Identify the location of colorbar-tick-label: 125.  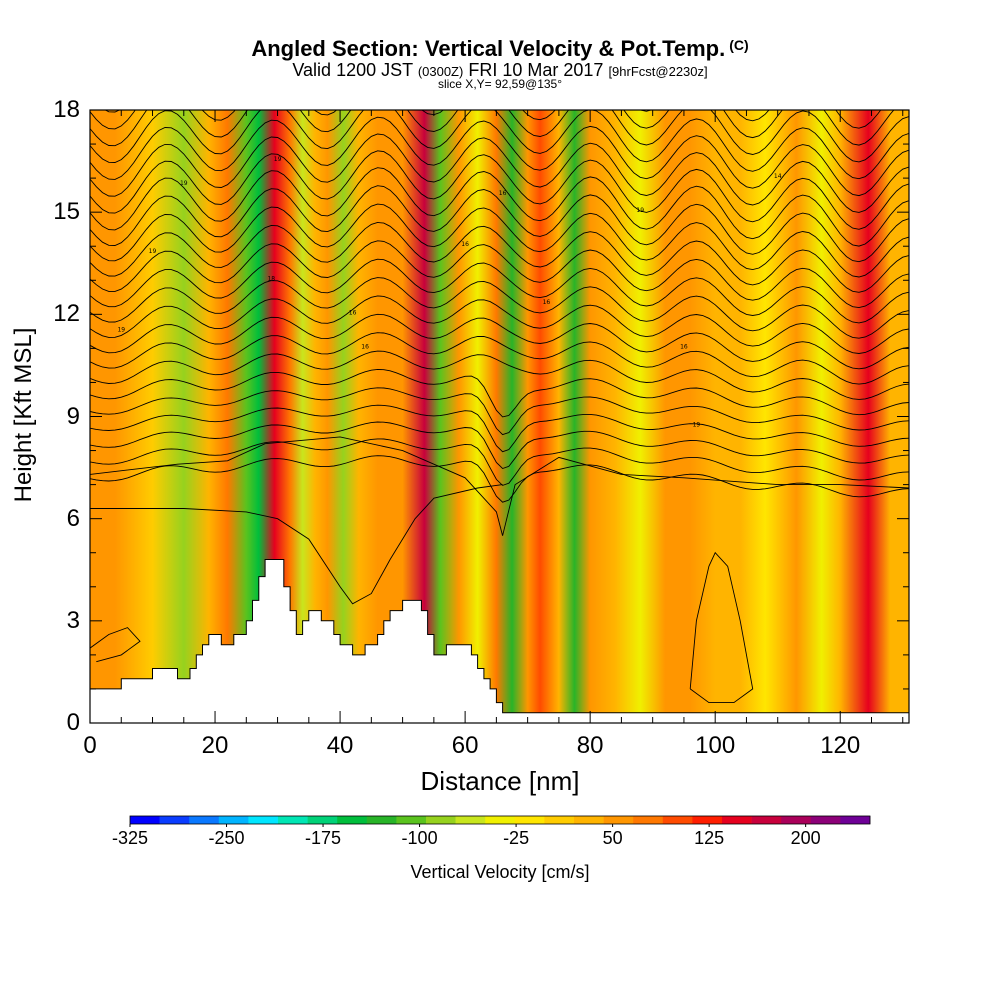
(709, 838).